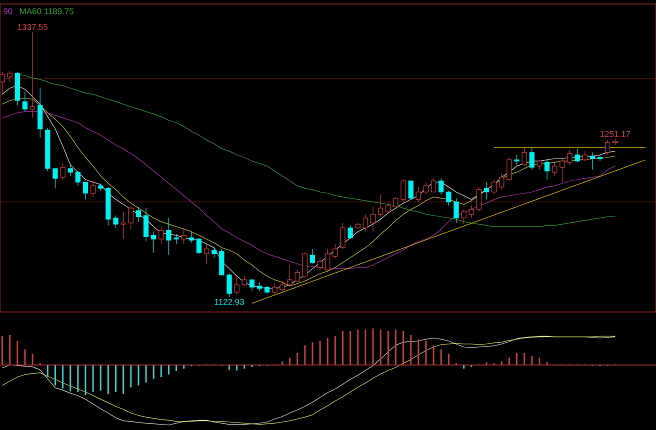 Image resolution: width=656 pixels, height=430 pixels. What do you see at coordinates (229, 301) in the screenshot?
I see `annotation: 1122.93` at bounding box center [229, 301].